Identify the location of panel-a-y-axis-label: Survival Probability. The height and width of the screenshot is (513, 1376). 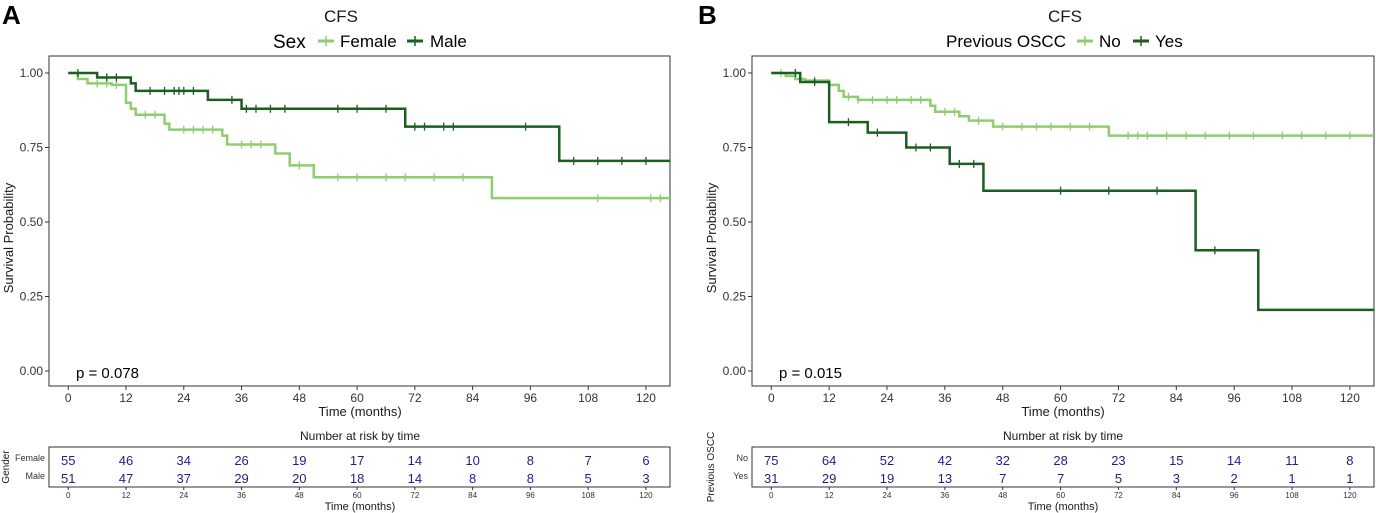
(8, 237).